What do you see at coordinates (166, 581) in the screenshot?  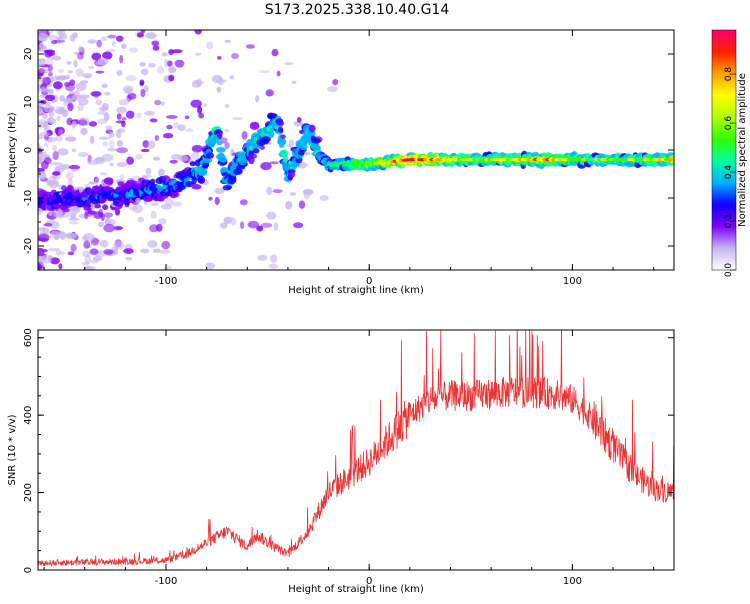 I see `snr-x-tick-label: -100` at bounding box center [166, 581].